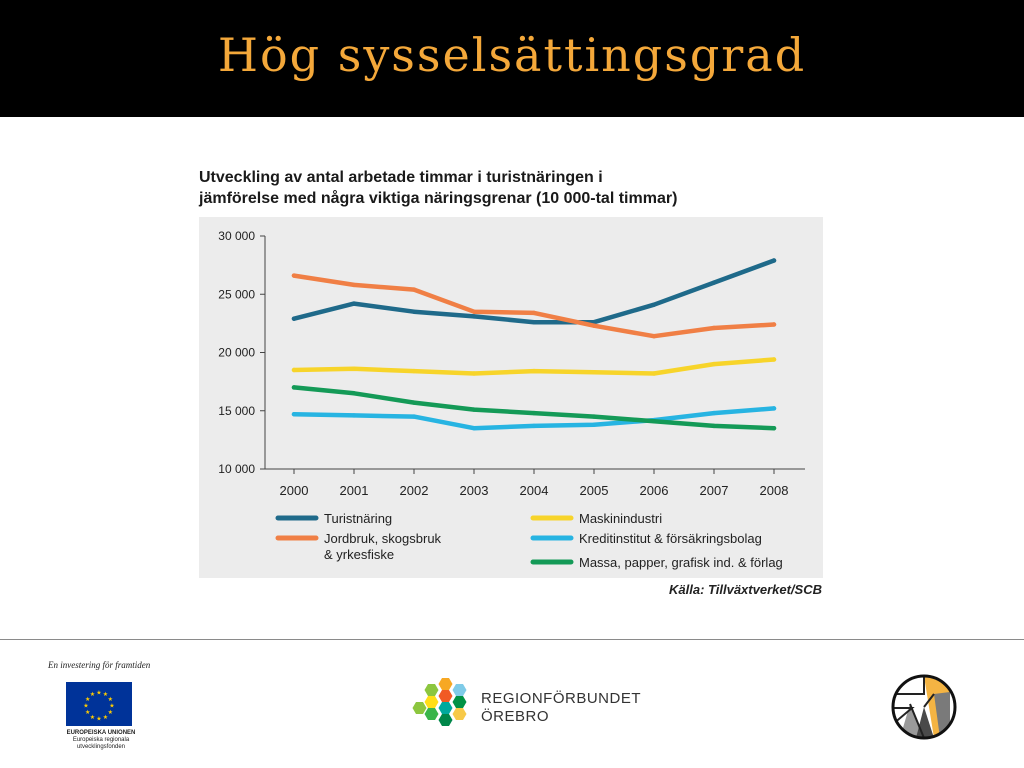  Describe the element at coordinates (354, 490) in the screenshot. I see `x-tick-label: 2001` at that location.